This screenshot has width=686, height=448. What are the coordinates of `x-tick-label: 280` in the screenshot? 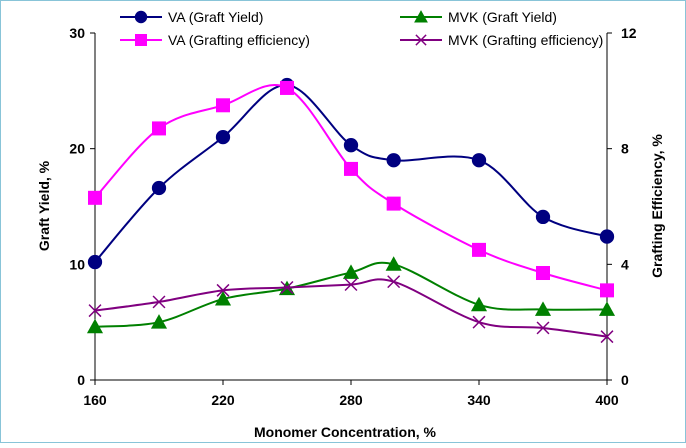 It's located at (351, 400).